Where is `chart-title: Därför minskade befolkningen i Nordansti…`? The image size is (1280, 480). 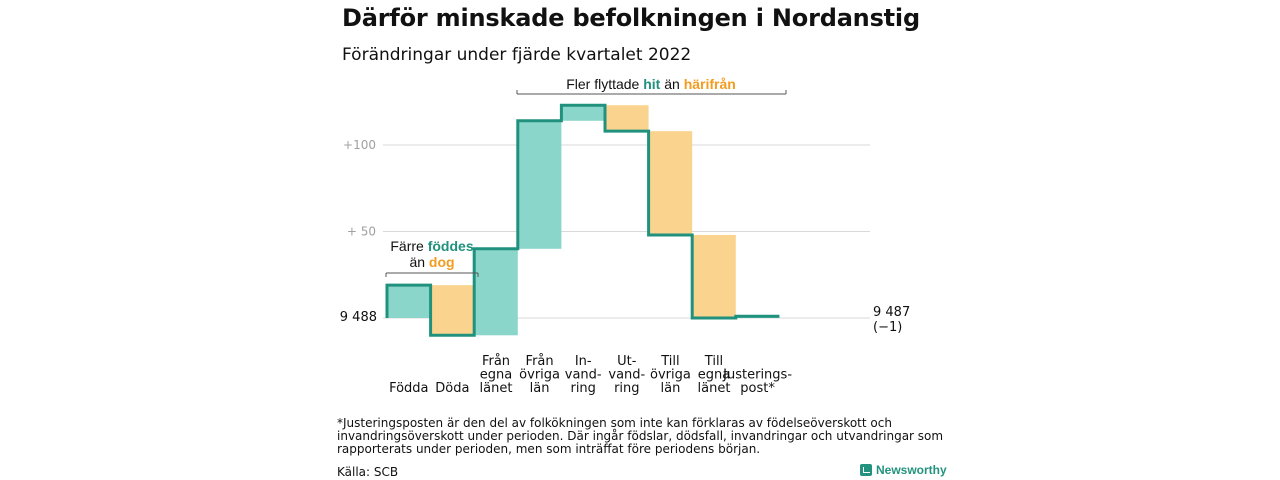
chart-title: Därför minskade befolkningen i Nordansti… is located at coordinates (631, 18).